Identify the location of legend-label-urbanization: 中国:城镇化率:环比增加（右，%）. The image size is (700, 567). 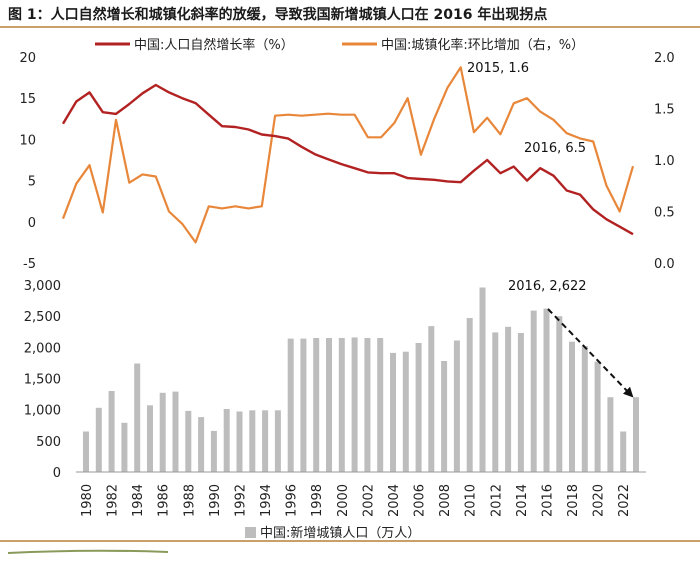
(482, 45).